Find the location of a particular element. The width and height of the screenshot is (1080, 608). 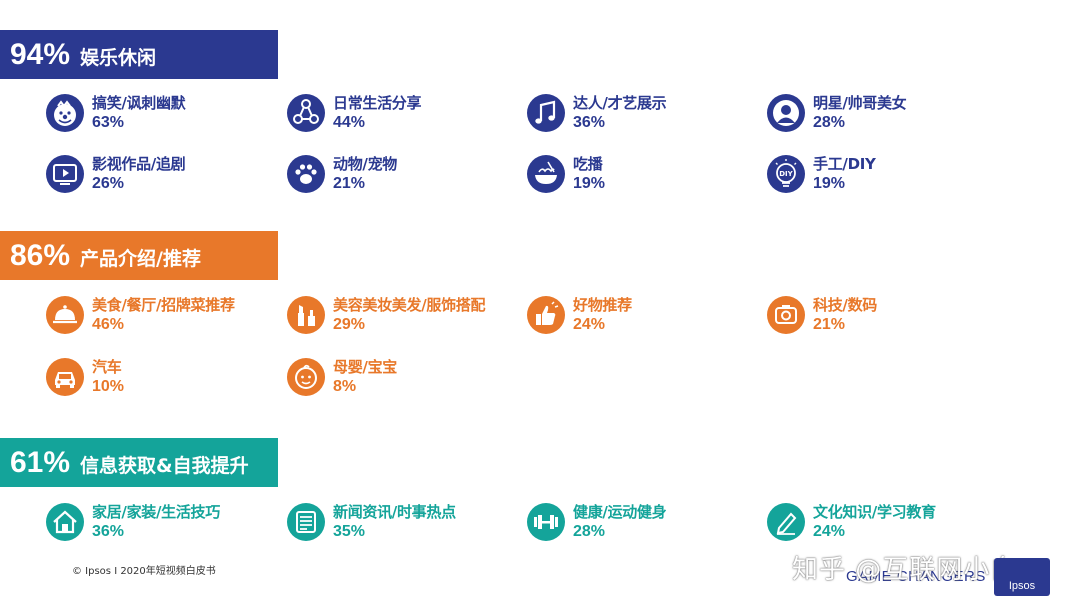

category-item: 搞笑/讽刺幽默 63% is located at coordinates (161, 119).